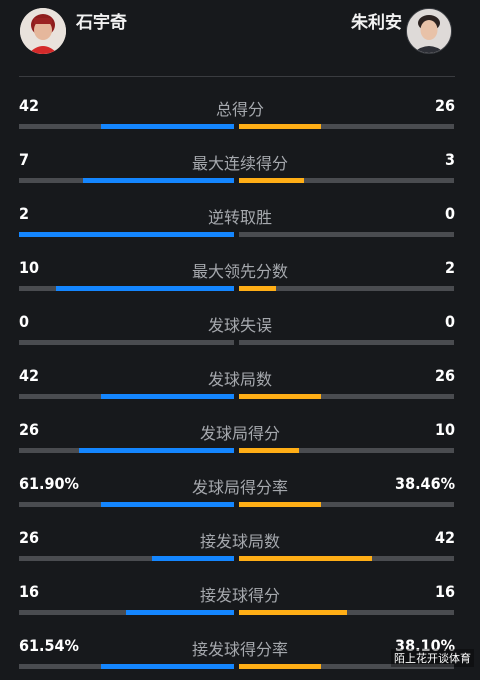 This screenshot has width=480, height=680. I want to click on left-value: 61.54%, so click(49, 645).